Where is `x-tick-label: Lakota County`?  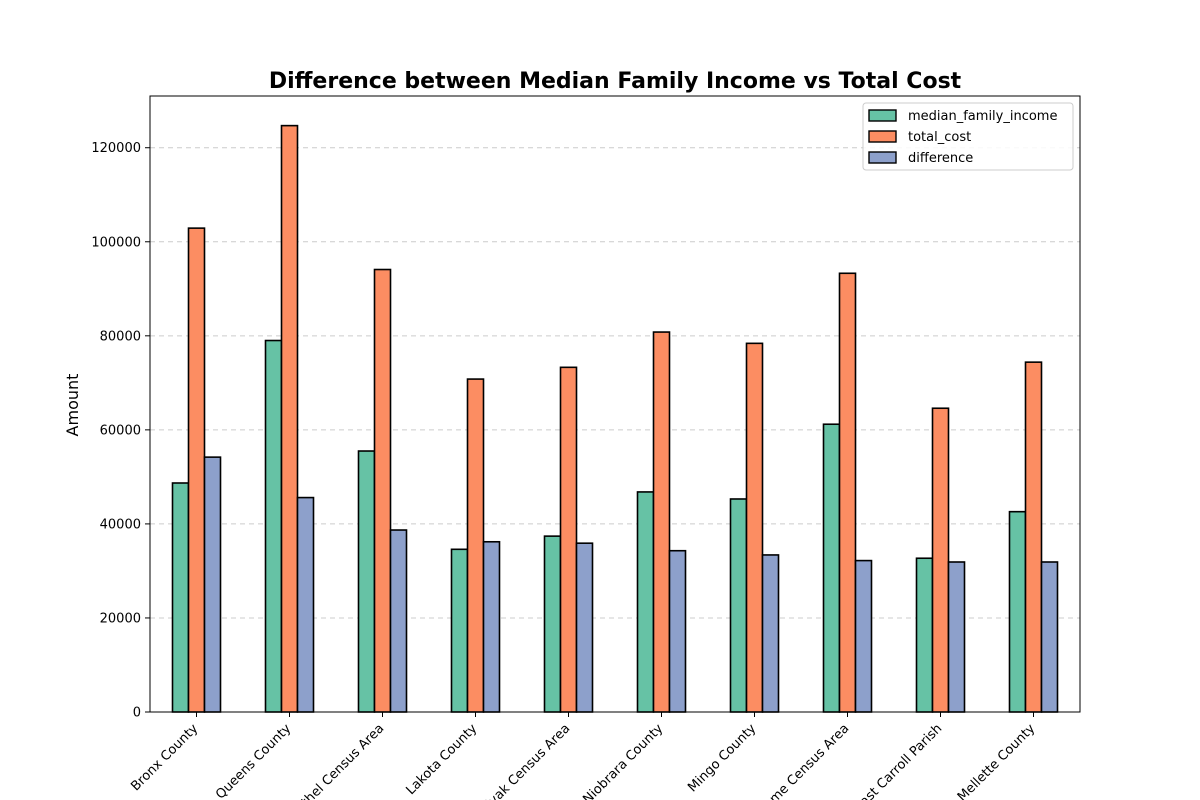
x-tick-label: Lakota County is located at coordinates (441, 759).